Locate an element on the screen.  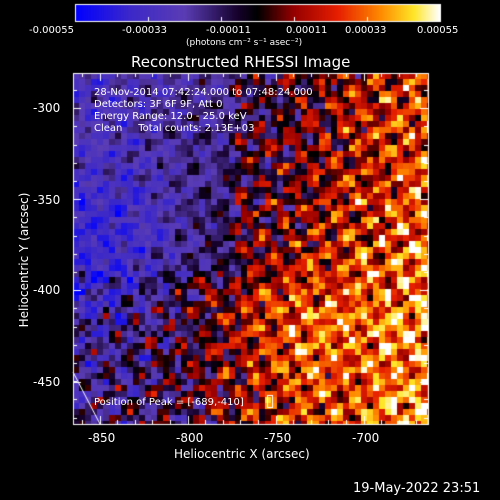
colorbar-tick-label: 0.00011 is located at coordinates (307, 30).